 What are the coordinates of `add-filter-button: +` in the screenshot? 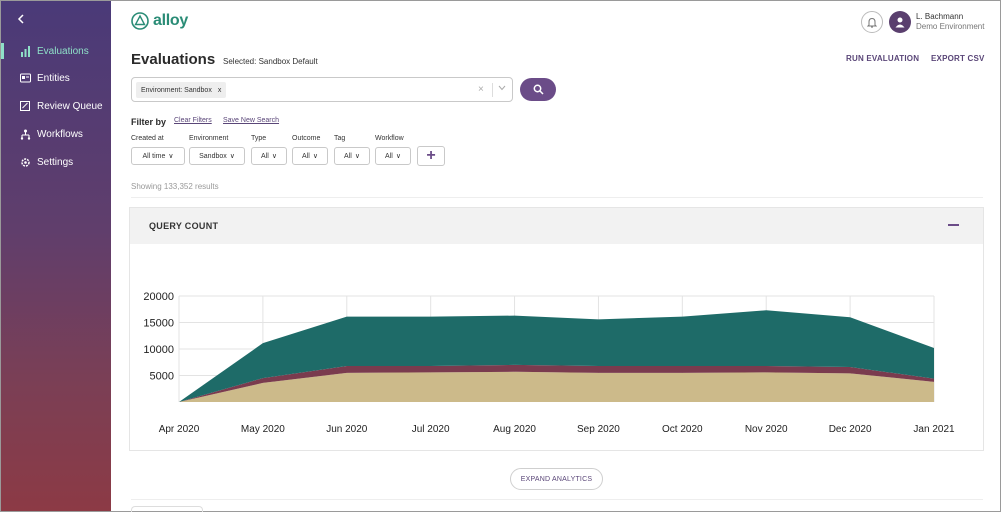 It's located at (431, 156).